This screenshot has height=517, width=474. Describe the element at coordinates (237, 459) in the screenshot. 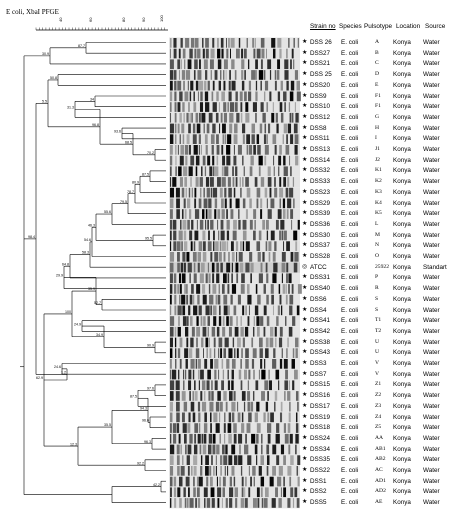

I see `table-row: ★ DSS35 E. coli AB2 Konya Water` at that location.